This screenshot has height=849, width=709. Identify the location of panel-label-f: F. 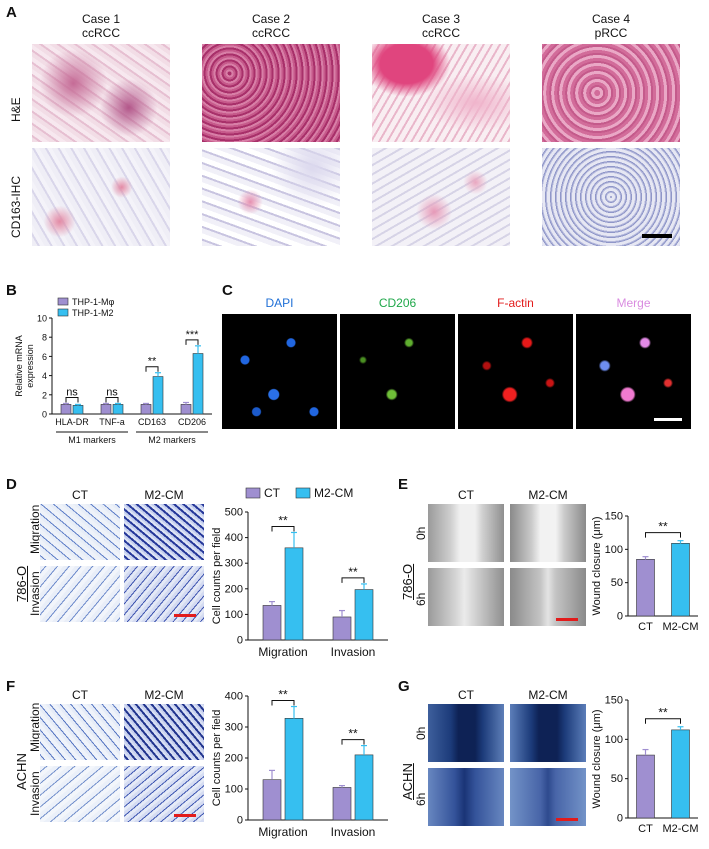
(11, 686).